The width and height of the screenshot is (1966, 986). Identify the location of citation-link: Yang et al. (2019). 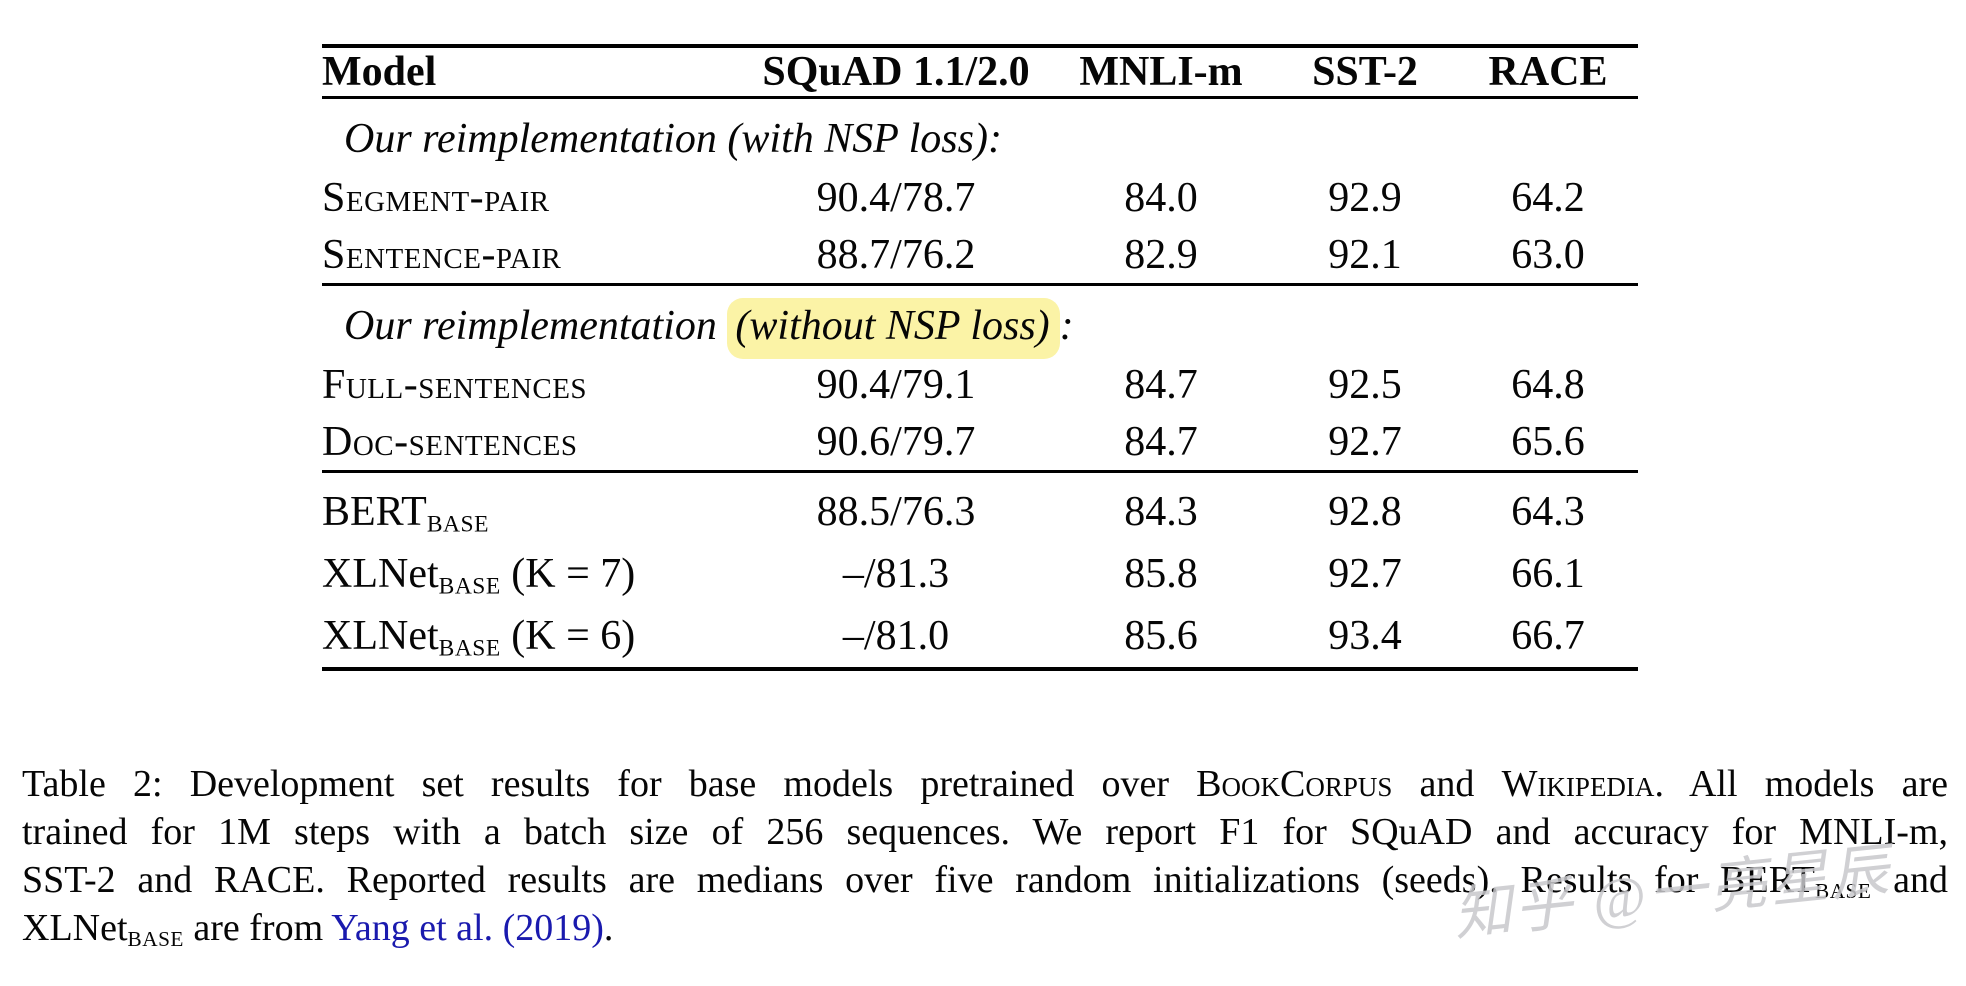
(467, 928).